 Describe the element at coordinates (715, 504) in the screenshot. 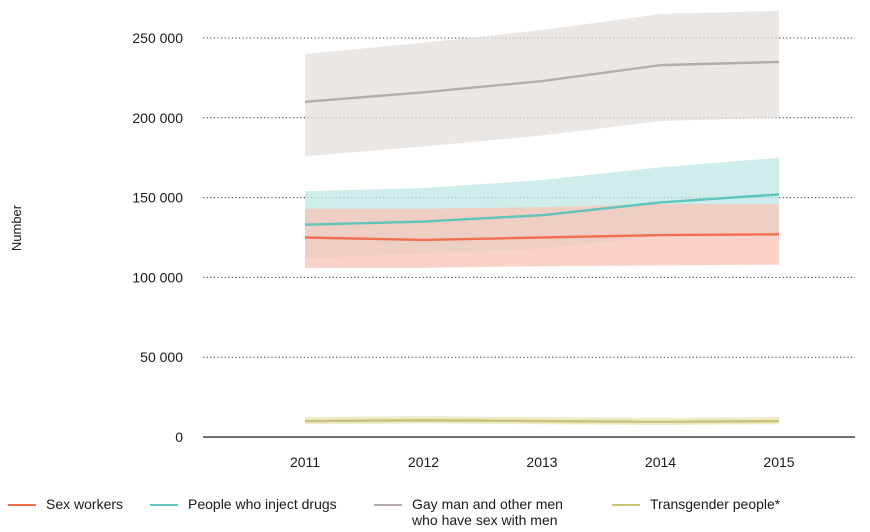

I see `legend-label: Transgender people*` at that location.